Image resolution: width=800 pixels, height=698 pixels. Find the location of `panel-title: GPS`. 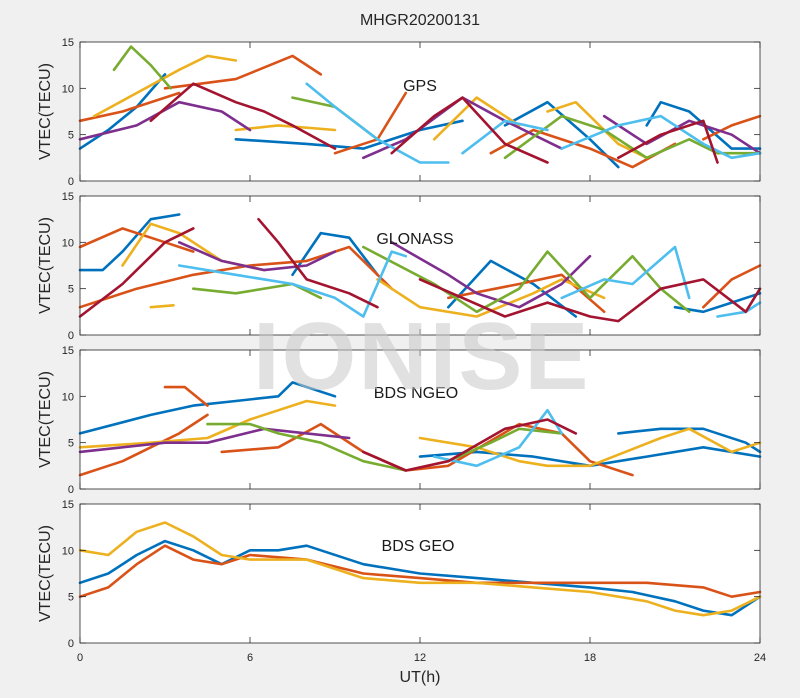

panel-title: GPS is located at coordinates (420, 86).